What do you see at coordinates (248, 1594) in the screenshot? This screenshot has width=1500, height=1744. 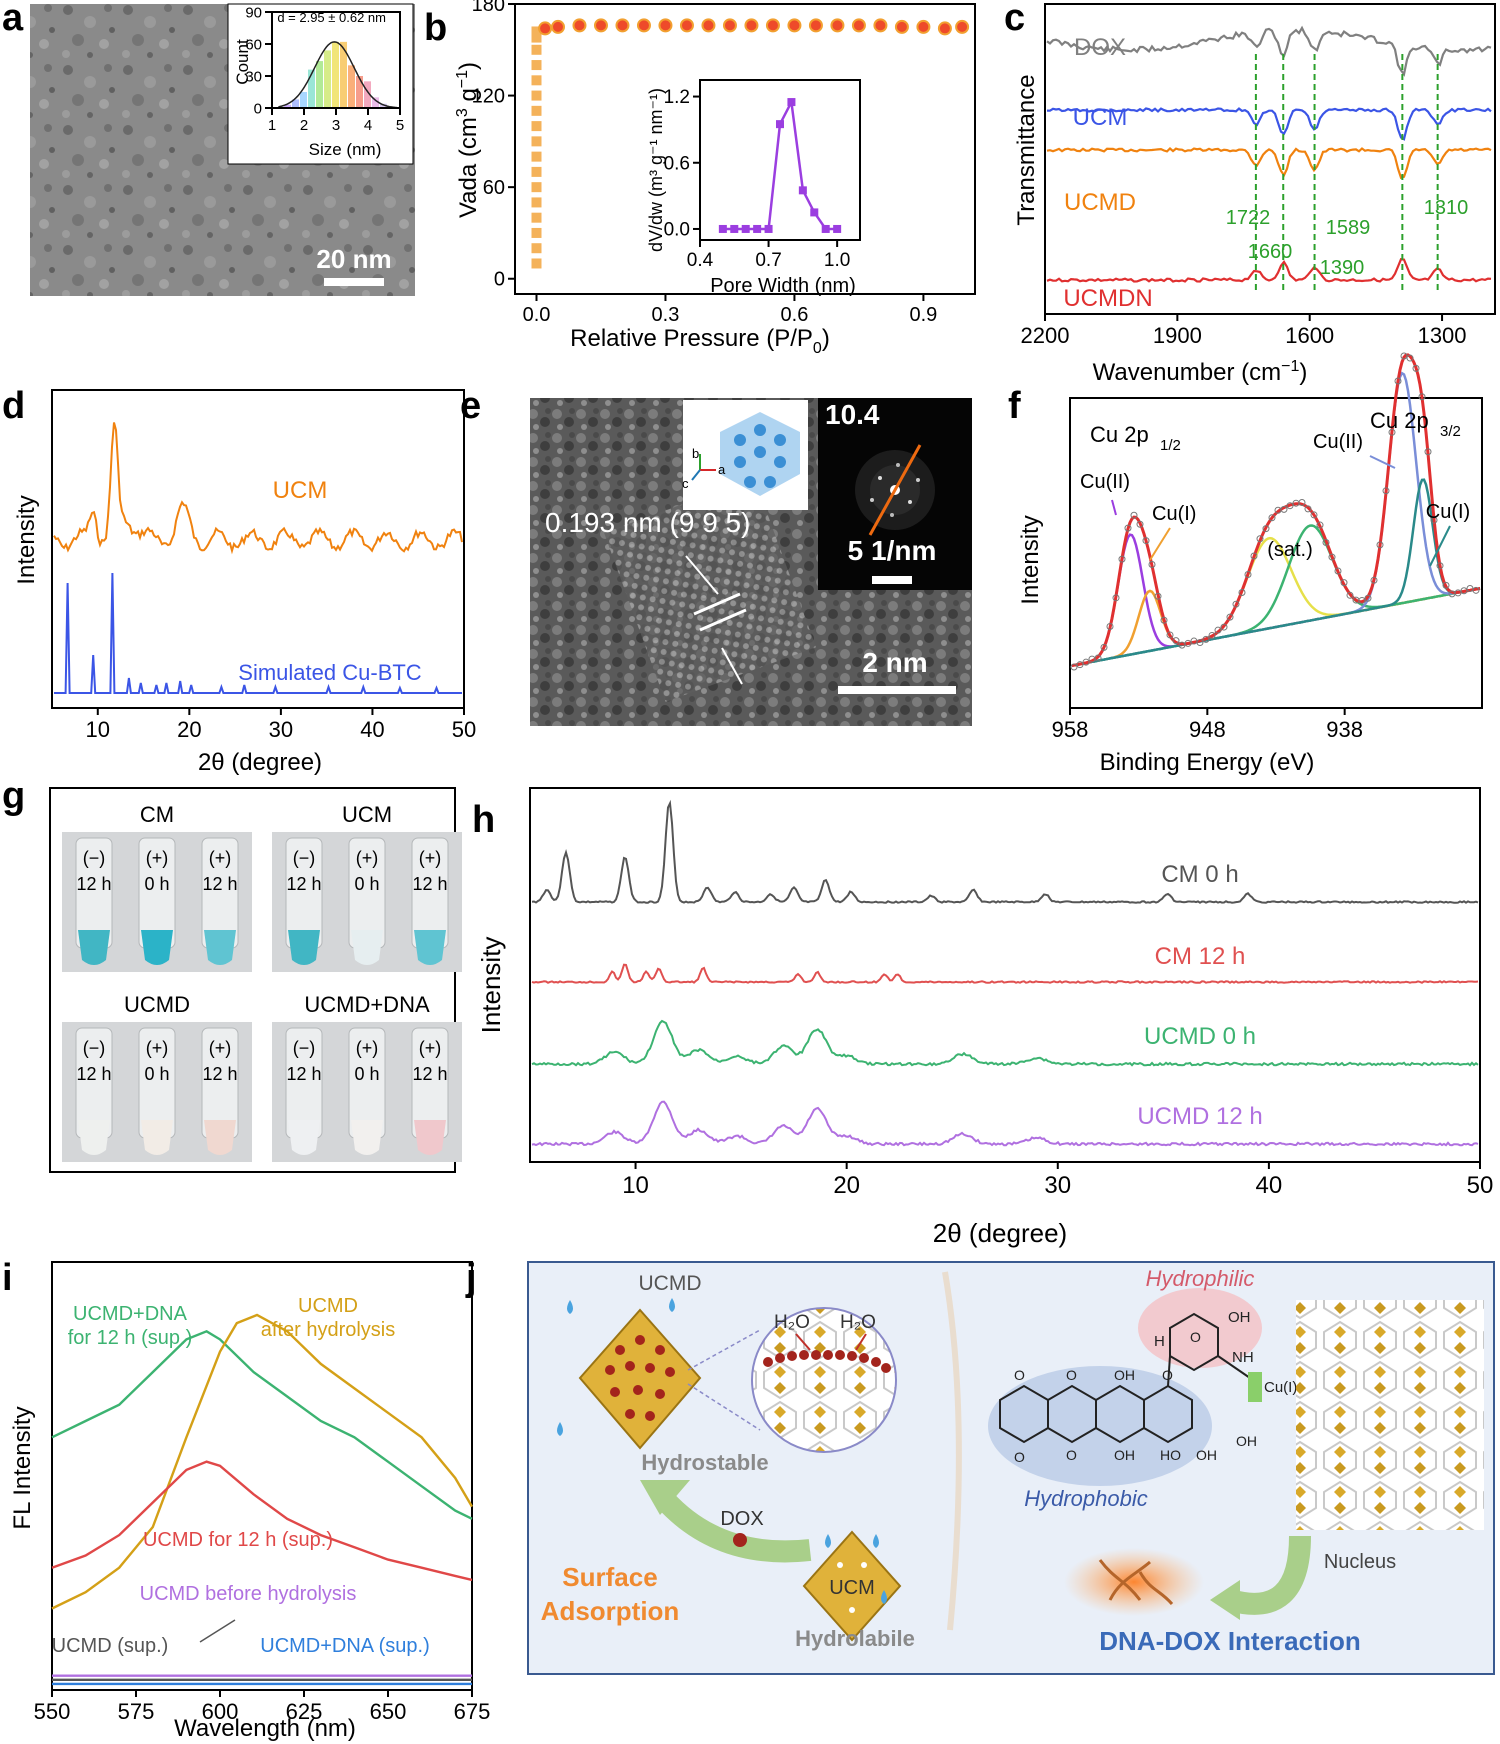 I see `series-label: UCMD before hydrolysis` at bounding box center [248, 1594].